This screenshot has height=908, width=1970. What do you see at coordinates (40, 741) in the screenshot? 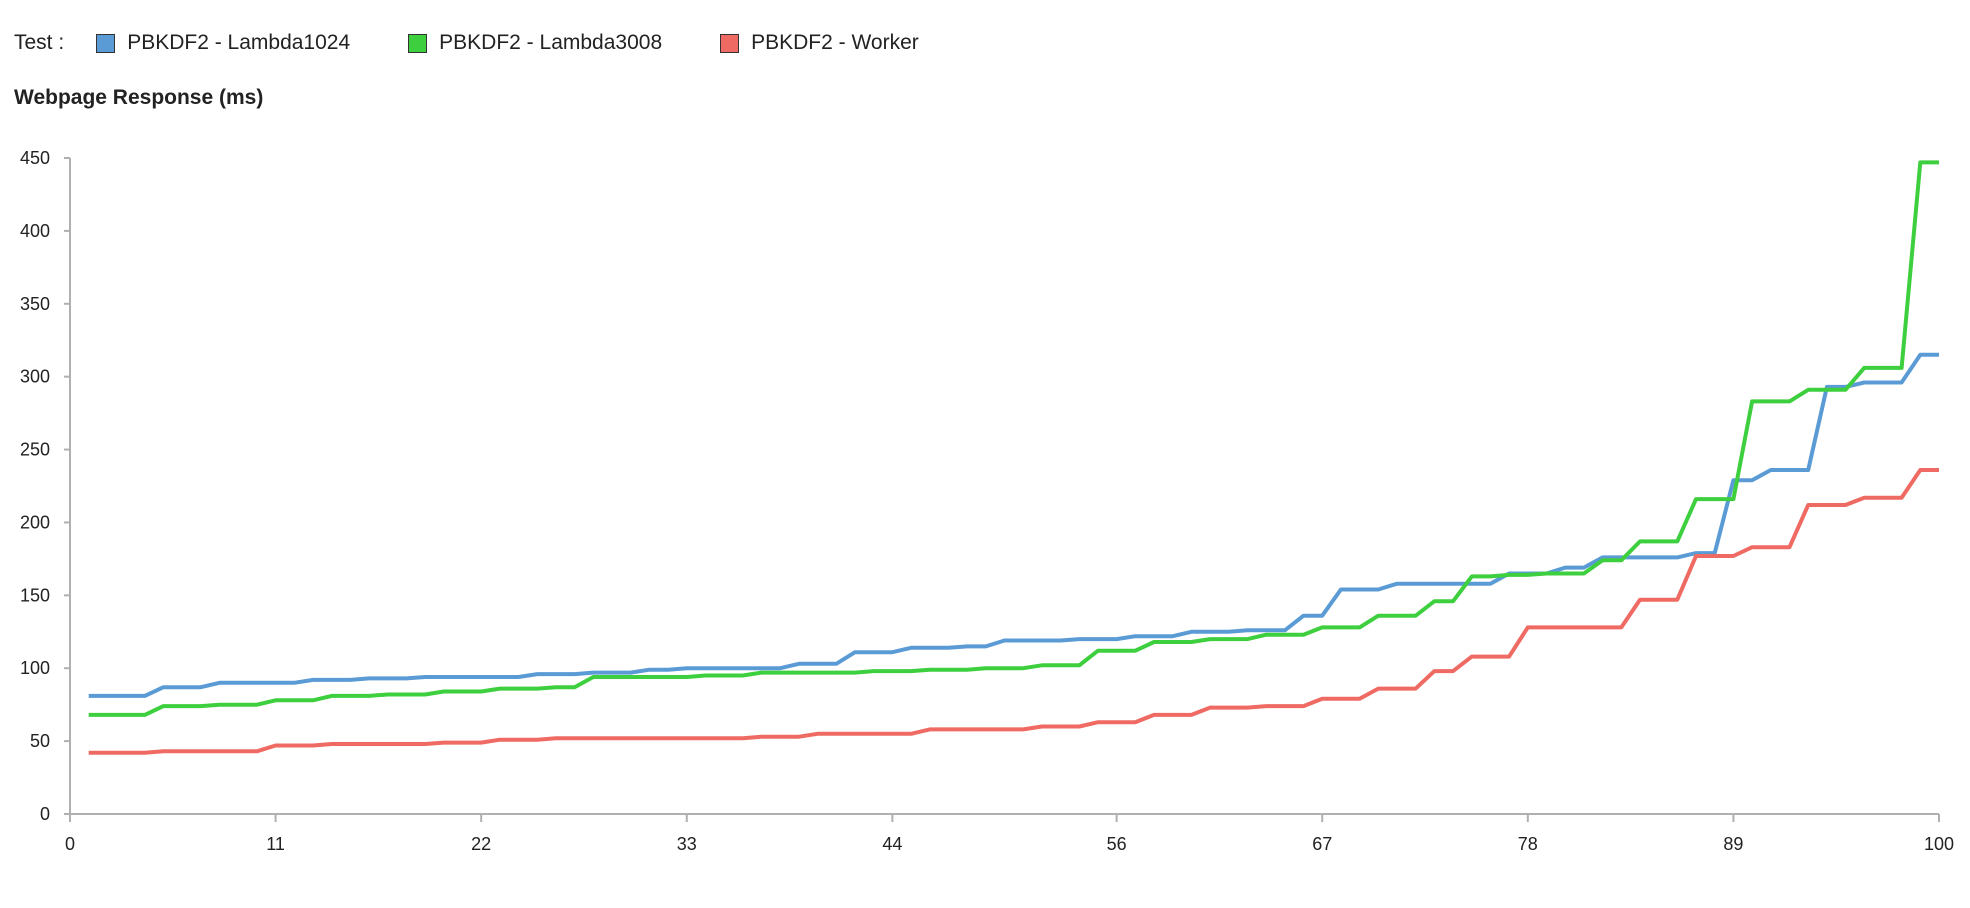
I see `y-tick-label: 50` at bounding box center [40, 741].